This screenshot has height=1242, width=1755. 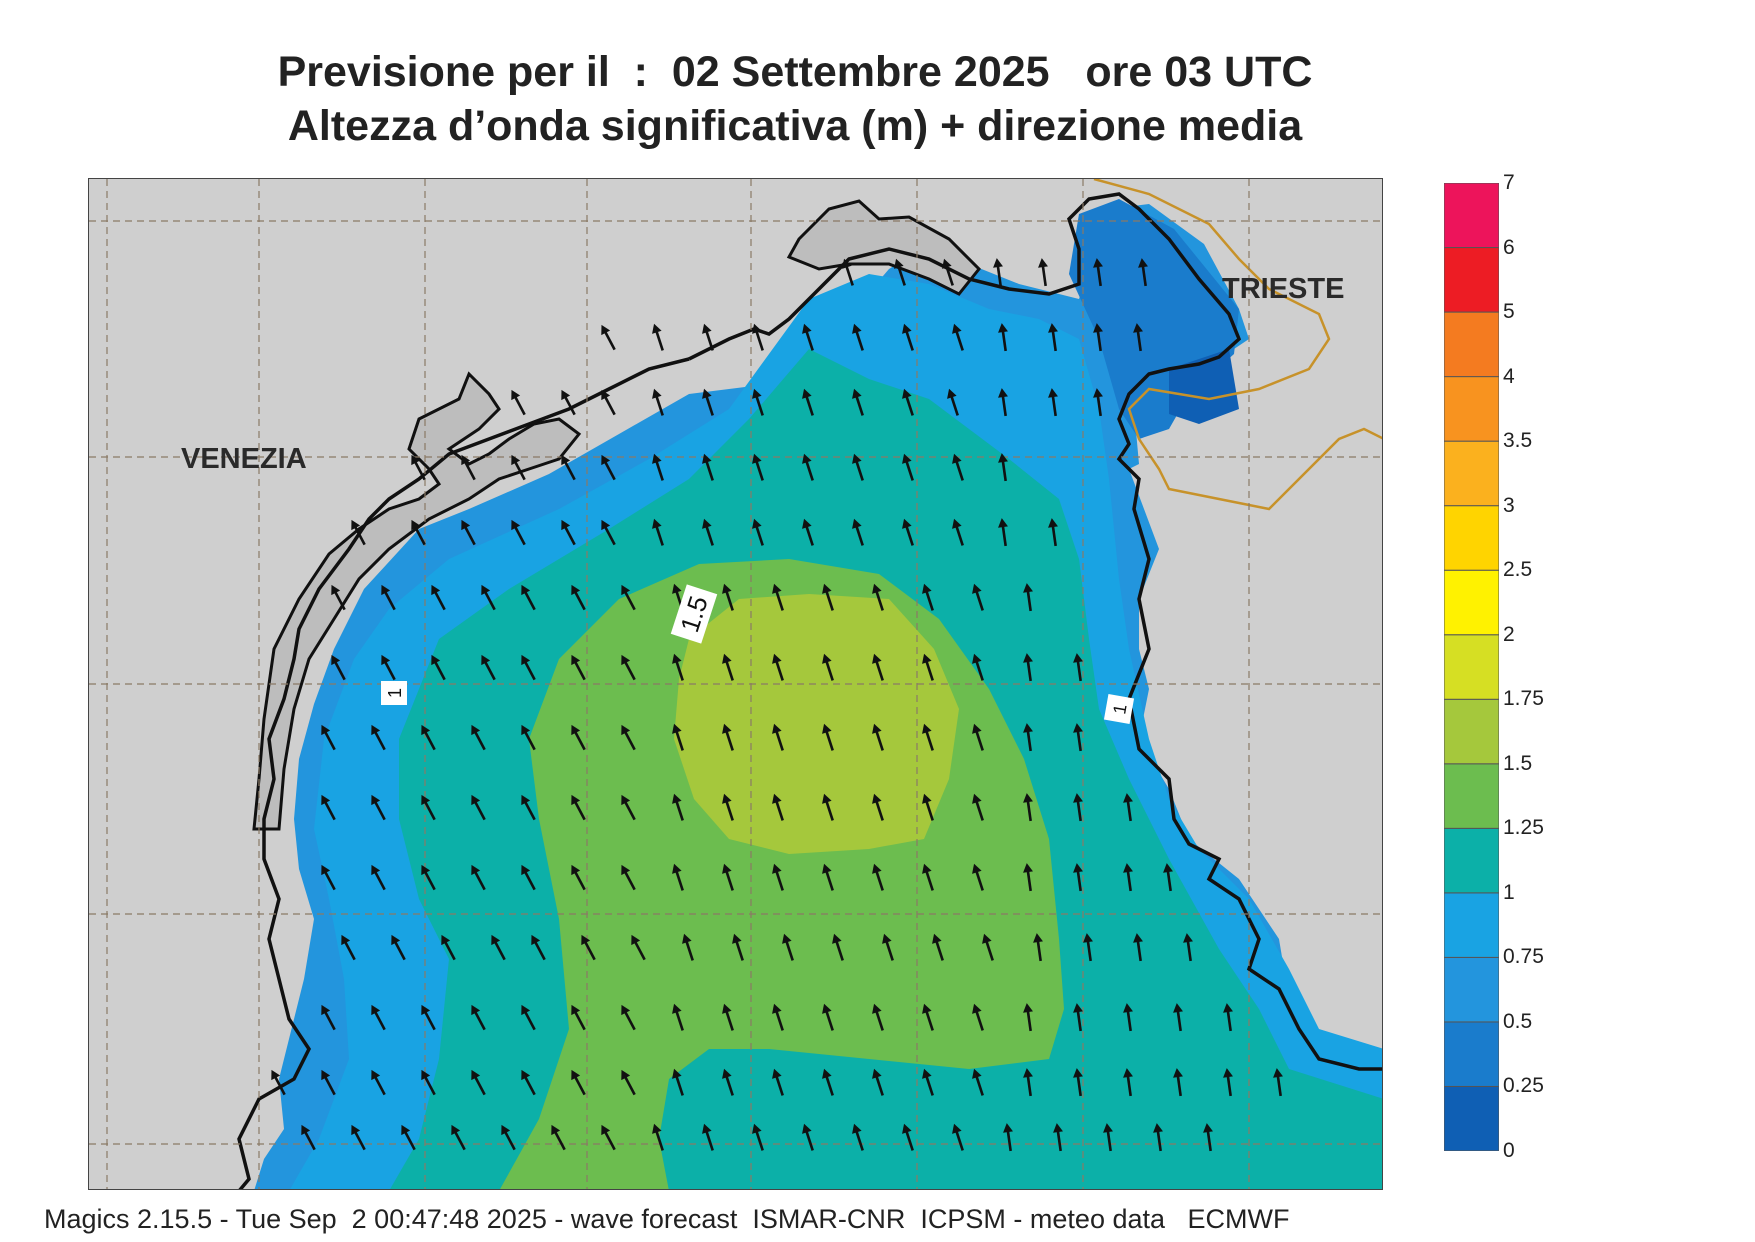 What do you see at coordinates (1509, 1150) in the screenshot?
I see `legend-tick-label: 0` at bounding box center [1509, 1150].